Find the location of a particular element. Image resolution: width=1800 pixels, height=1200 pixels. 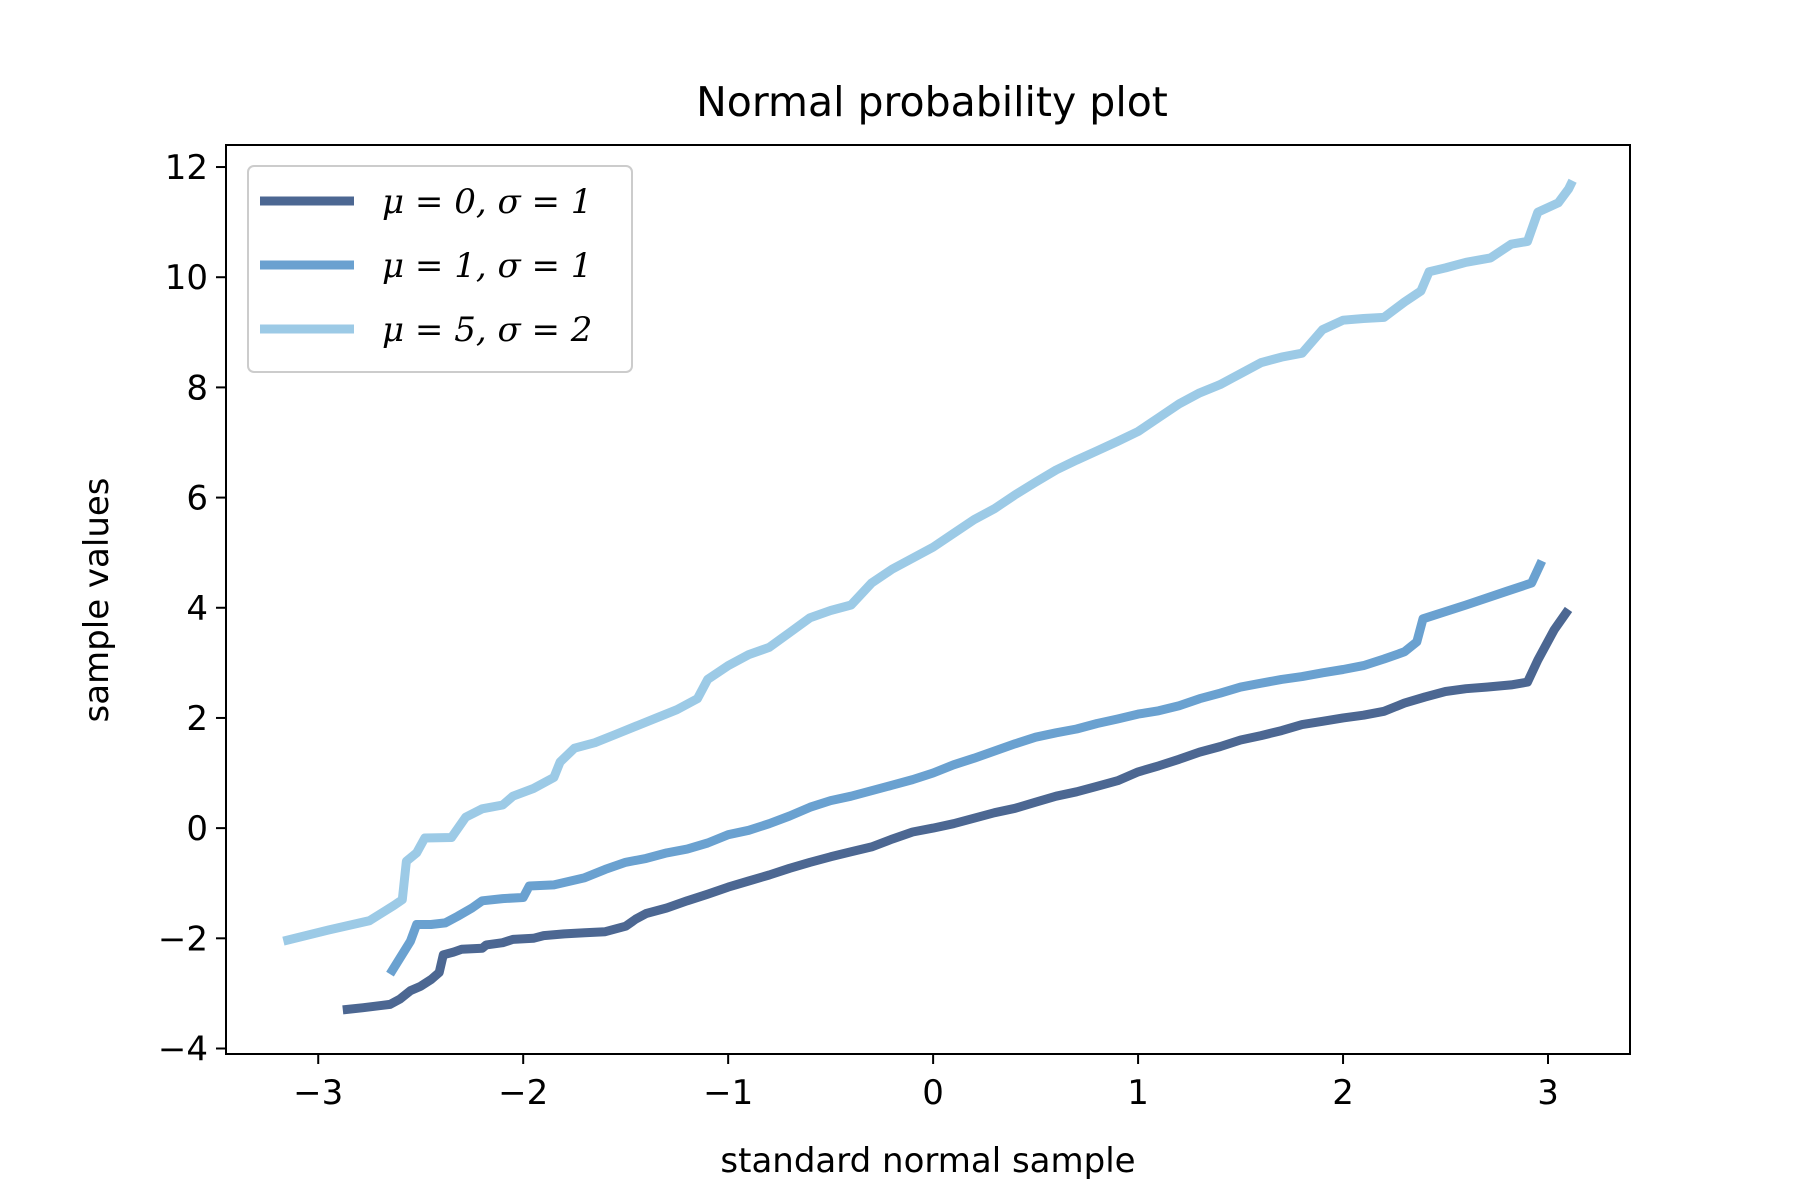

x-tick-label: −1 is located at coordinates (728, 1093).